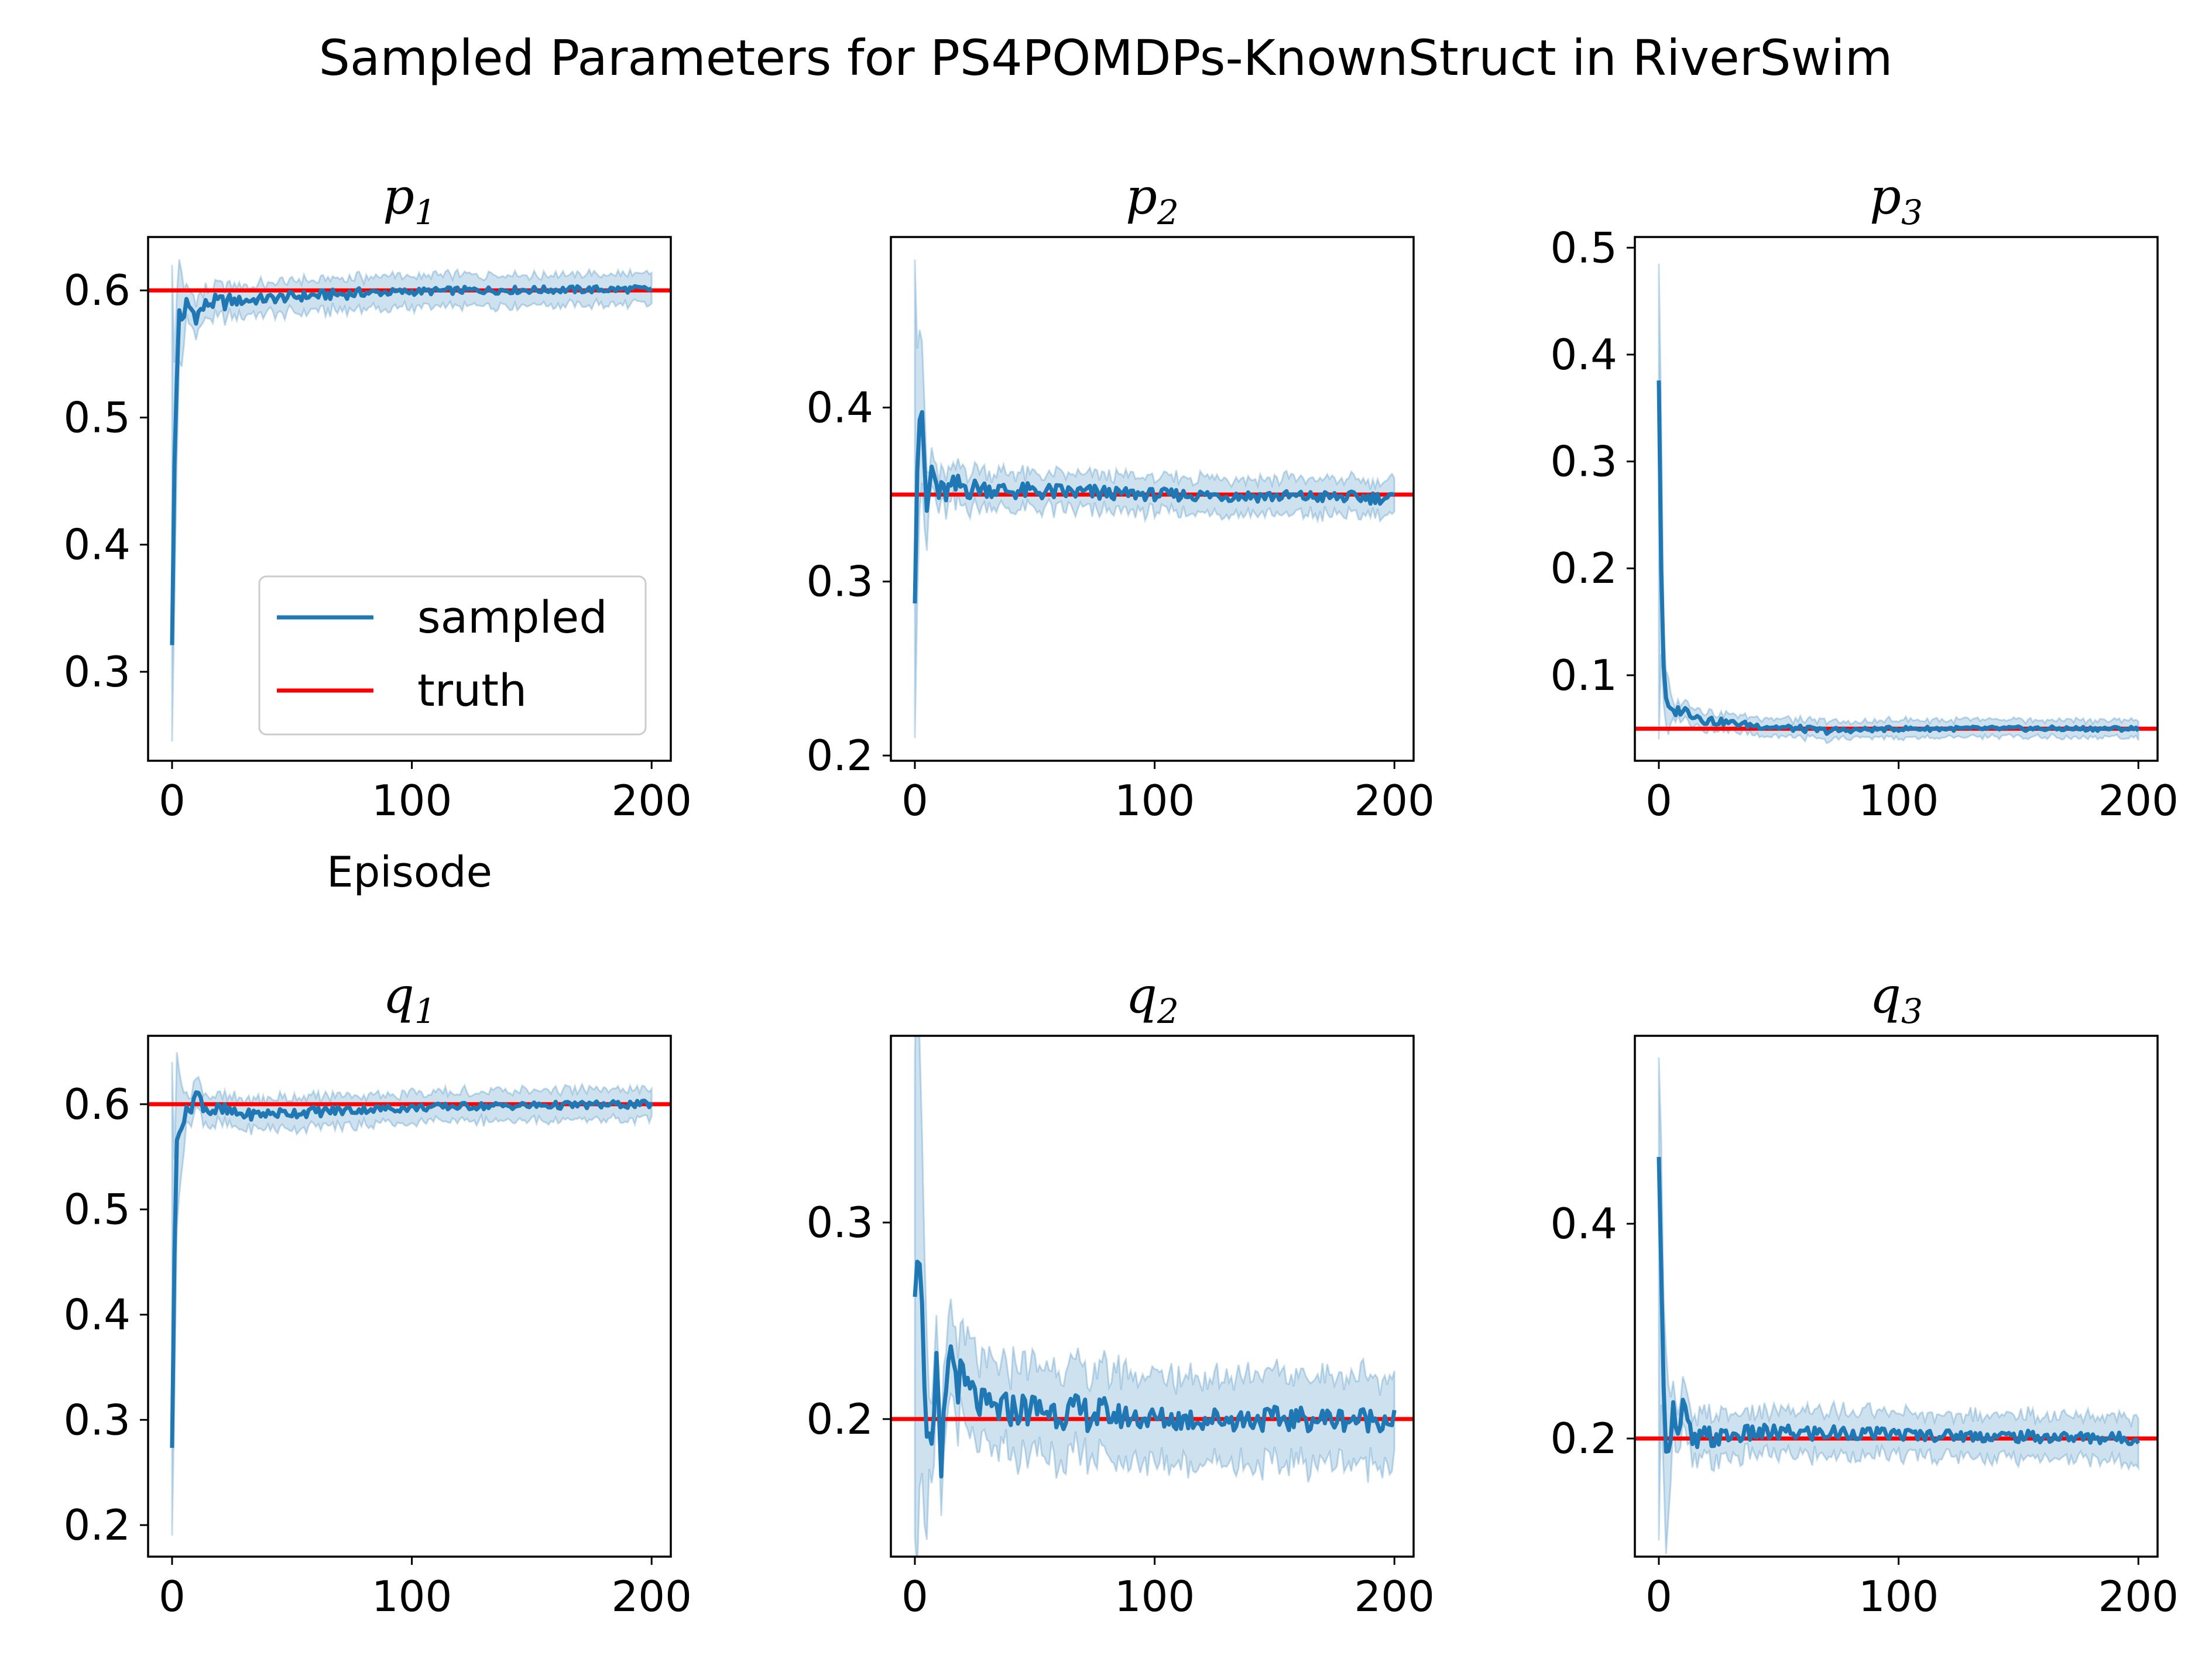 The image size is (2212, 1669). Describe the element at coordinates (1896, 200) in the screenshot. I see `subplot-title: p3` at that location.